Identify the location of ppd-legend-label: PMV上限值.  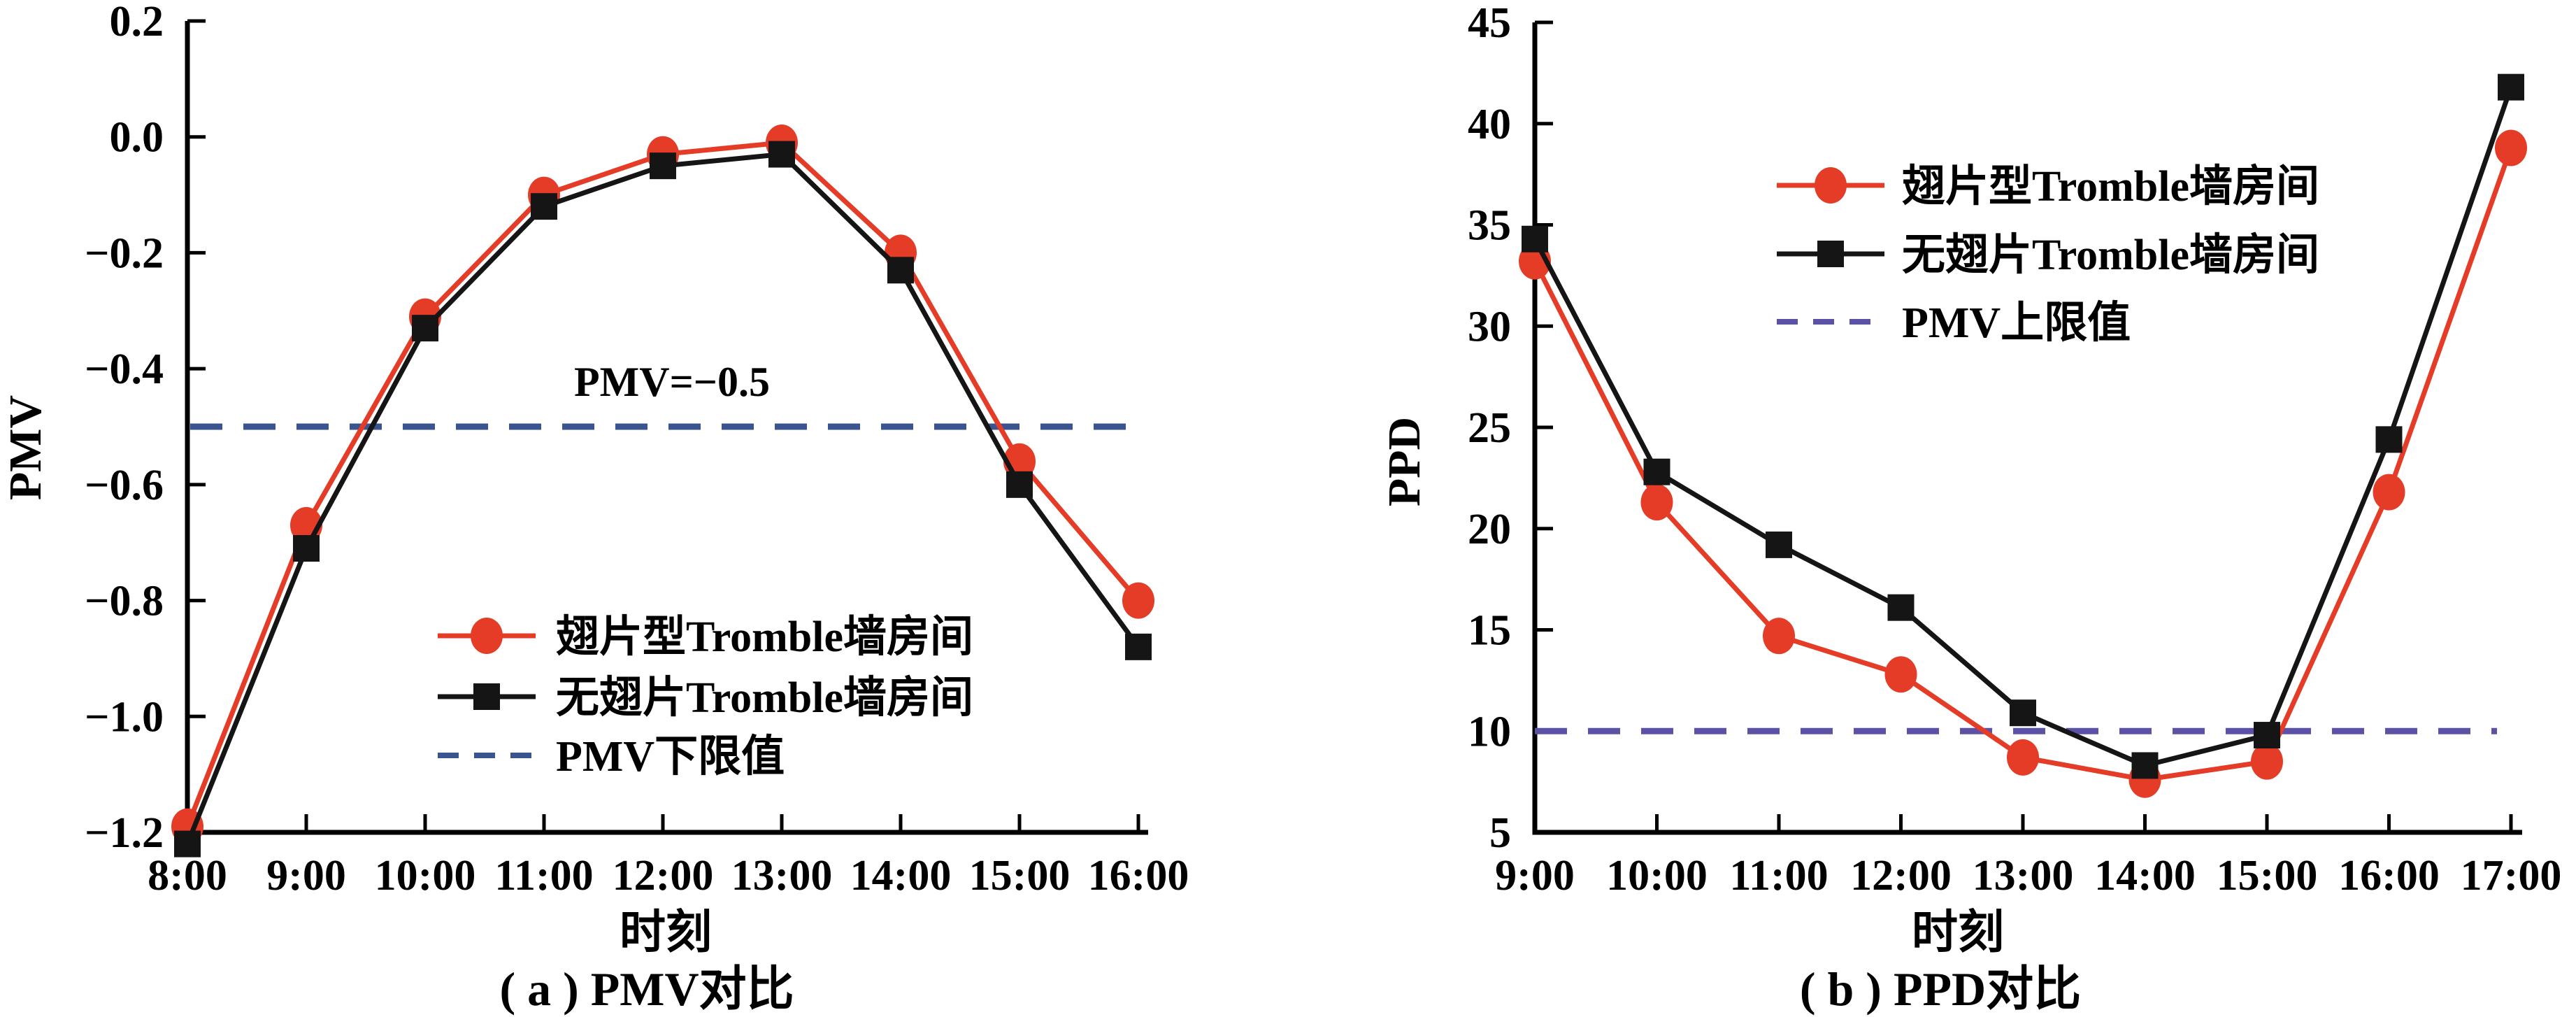
(2016, 323).